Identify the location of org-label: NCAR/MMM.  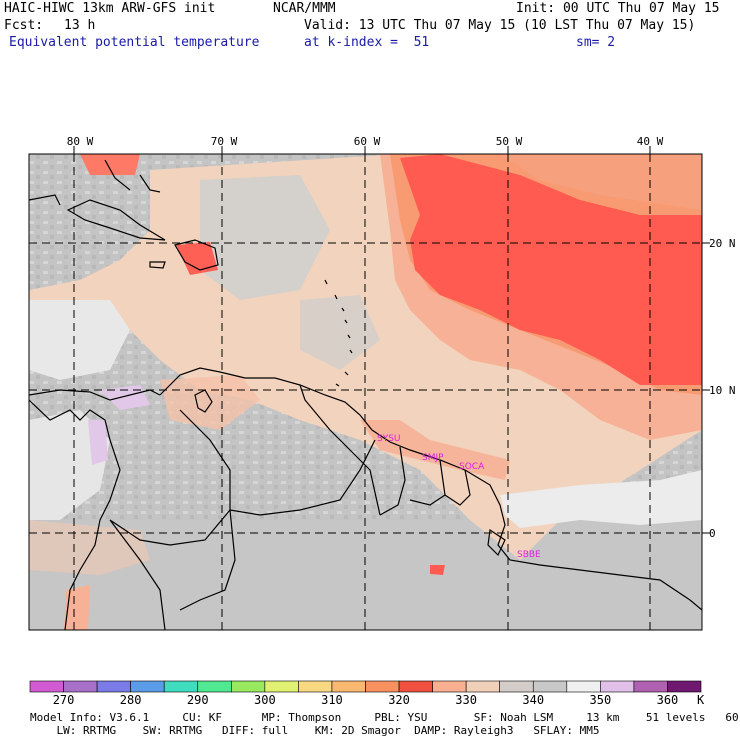
(304, 8).